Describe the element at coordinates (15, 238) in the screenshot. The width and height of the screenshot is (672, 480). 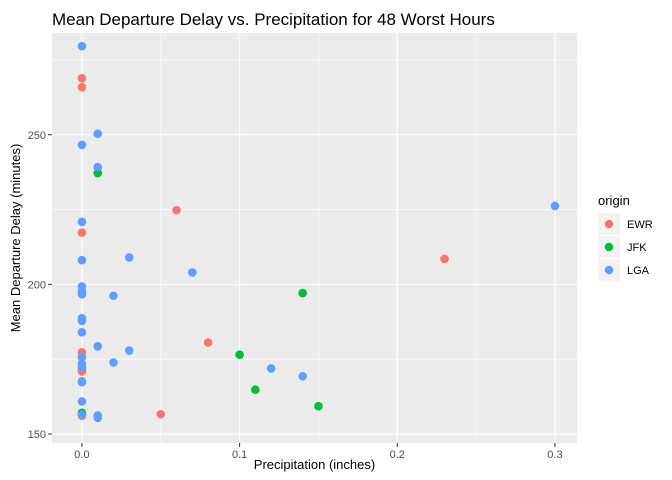
I see `y-axis-title: Mean Departure Delay (minutes)` at that location.